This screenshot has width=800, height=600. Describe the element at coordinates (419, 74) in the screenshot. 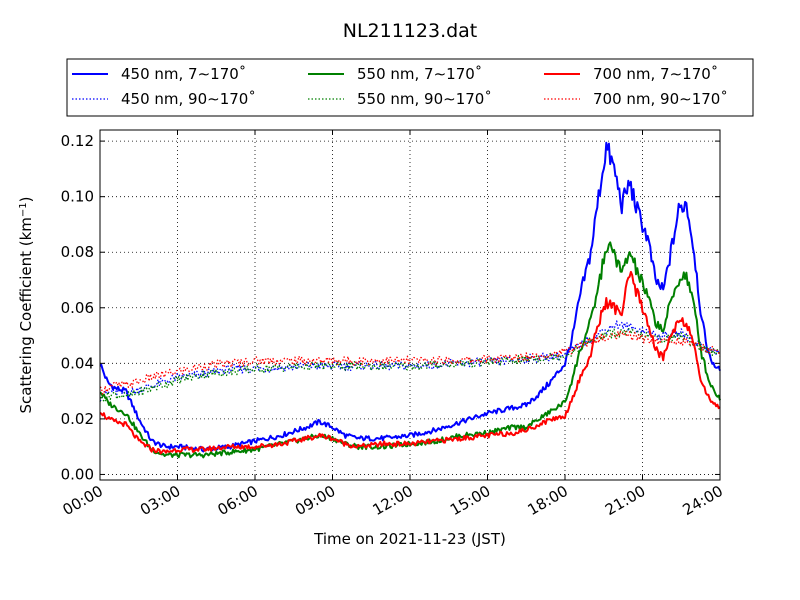

I see `legend-label-3: 550 nm, 7∼170˚` at that location.